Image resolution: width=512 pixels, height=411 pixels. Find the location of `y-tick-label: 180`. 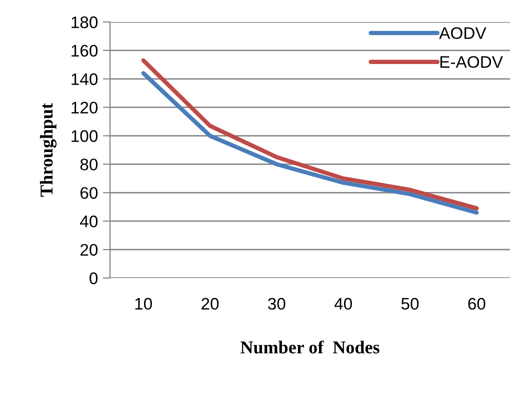

y-tick-label: 180 is located at coordinates (85, 22).